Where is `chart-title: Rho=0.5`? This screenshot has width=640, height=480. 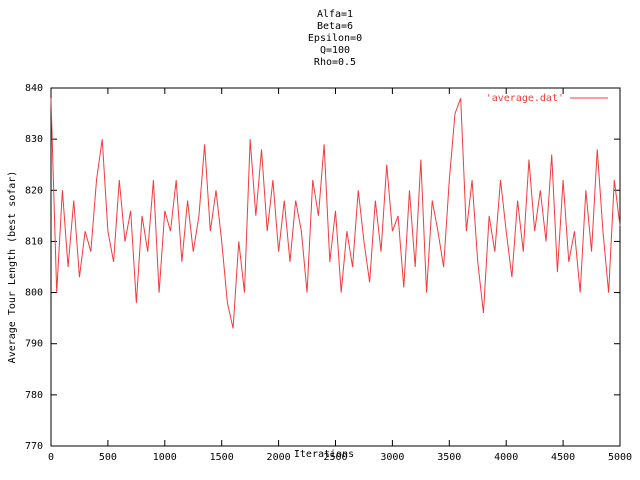
chart-title: Rho=0.5 is located at coordinates (335, 62).